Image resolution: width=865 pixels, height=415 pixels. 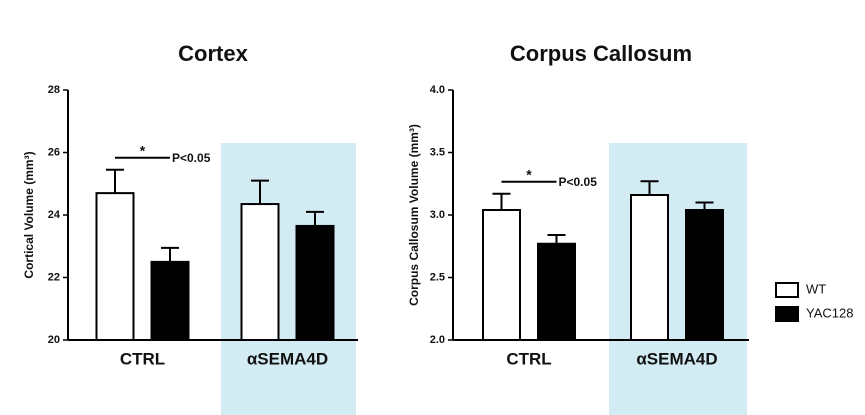 I want to click on y-tick-label: 4.0, so click(x=437, y=90).